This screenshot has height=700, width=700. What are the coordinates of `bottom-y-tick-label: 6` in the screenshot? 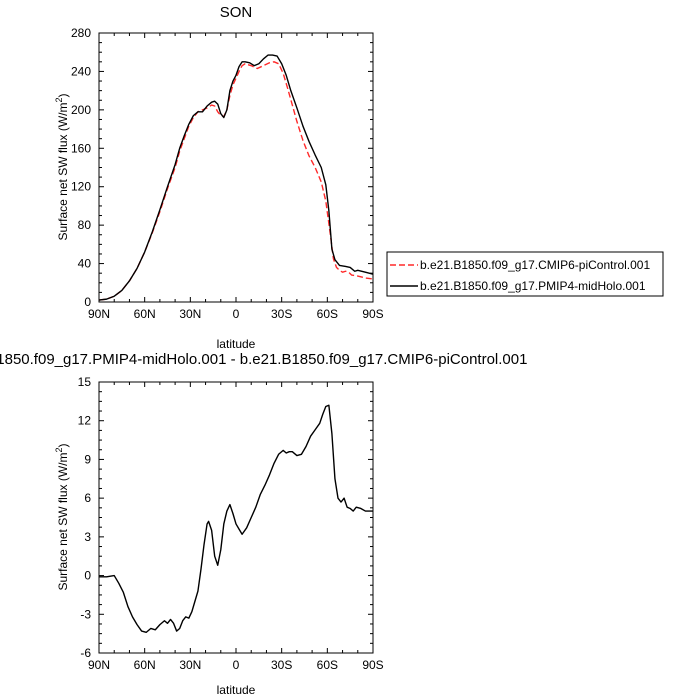 It's located at (87, 498).